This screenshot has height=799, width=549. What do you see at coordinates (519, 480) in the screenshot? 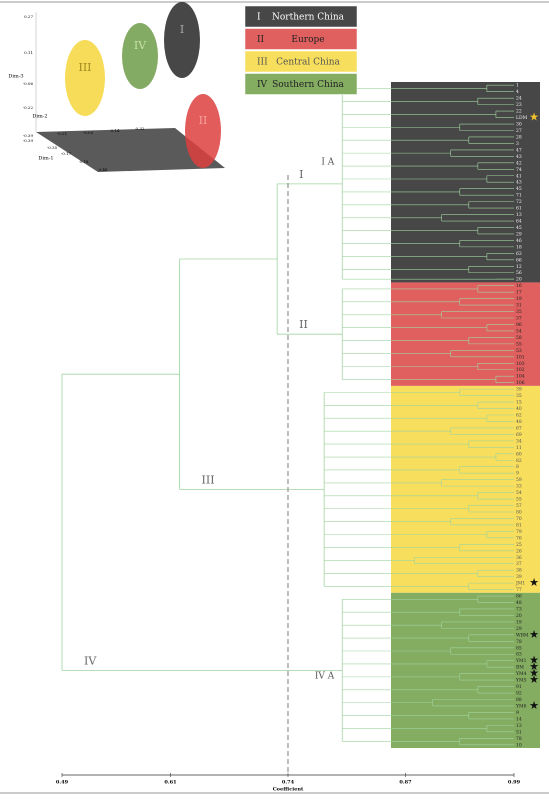
I see `leaf-label: 59` at bounding box center [519, 480].